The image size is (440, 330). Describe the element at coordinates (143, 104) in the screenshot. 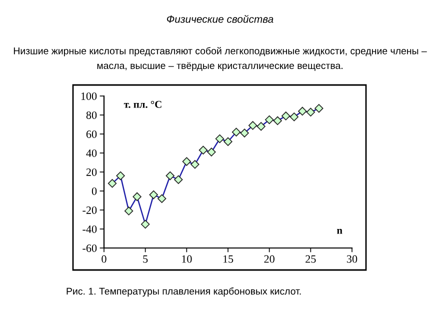

I see `y-axis-title: т. пл. °C` at that location.